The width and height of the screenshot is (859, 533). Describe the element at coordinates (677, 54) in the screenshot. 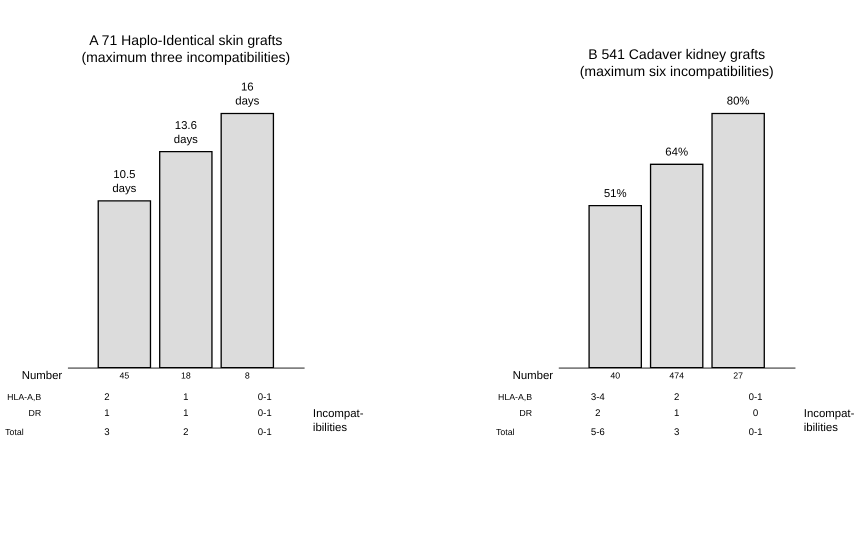

I see `chart-title: B 541 Cadaver kidney grafts` at that location.